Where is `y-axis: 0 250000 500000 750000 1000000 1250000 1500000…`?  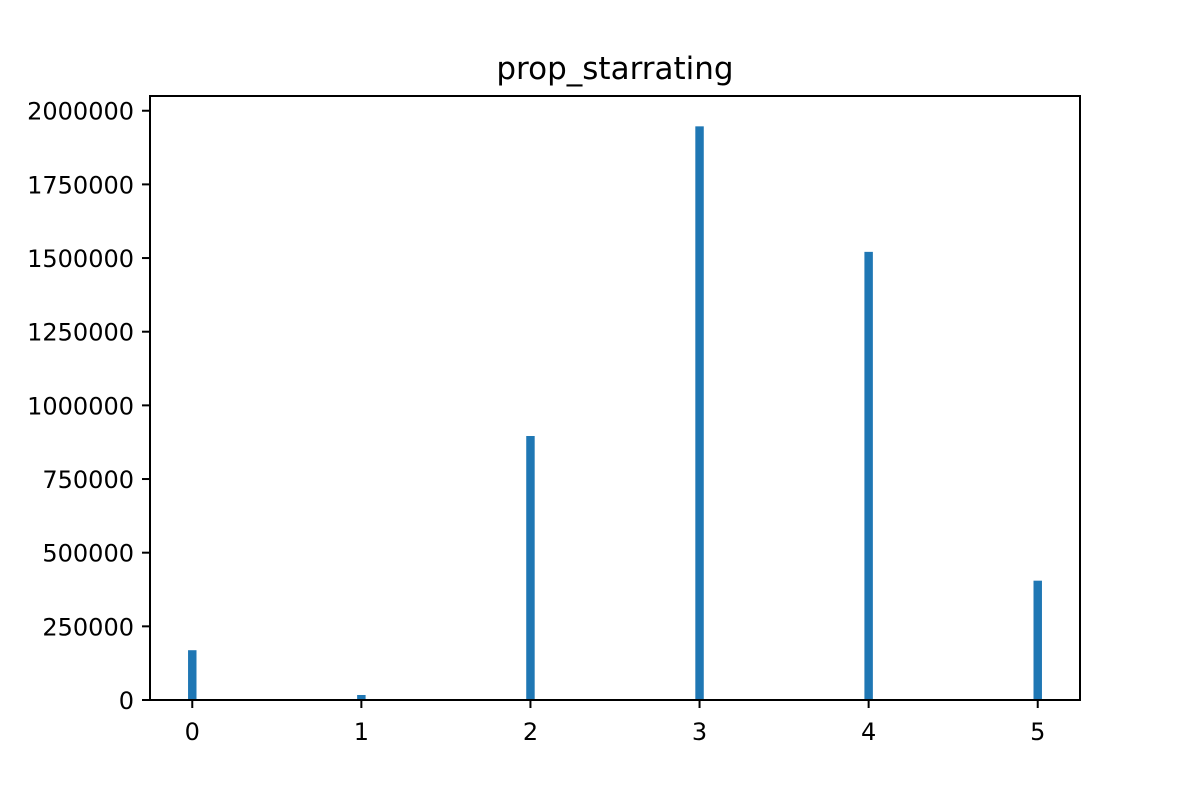
y-axis: 0 250000 500000 750000 1000000 1250000 1500000… is located at coordinates (88, 406).